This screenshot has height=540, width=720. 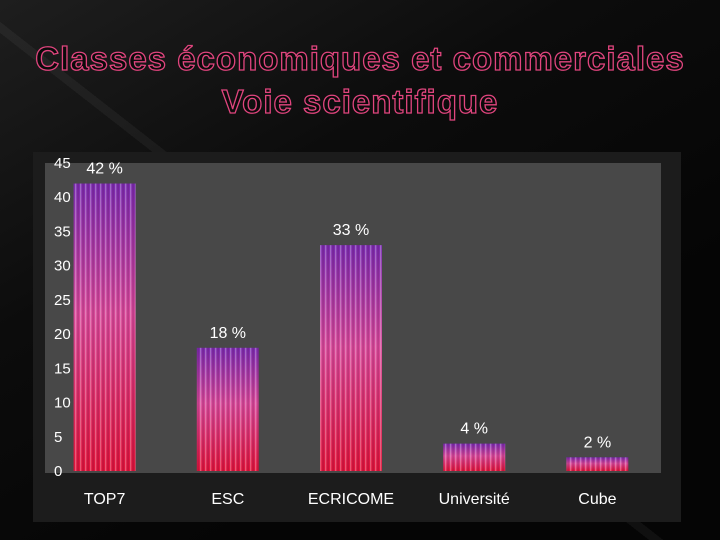 What do you see at coordinates (62, 334) in the screenshot?
I see `y-tick-label: 20` at bounding box center [62, 334].